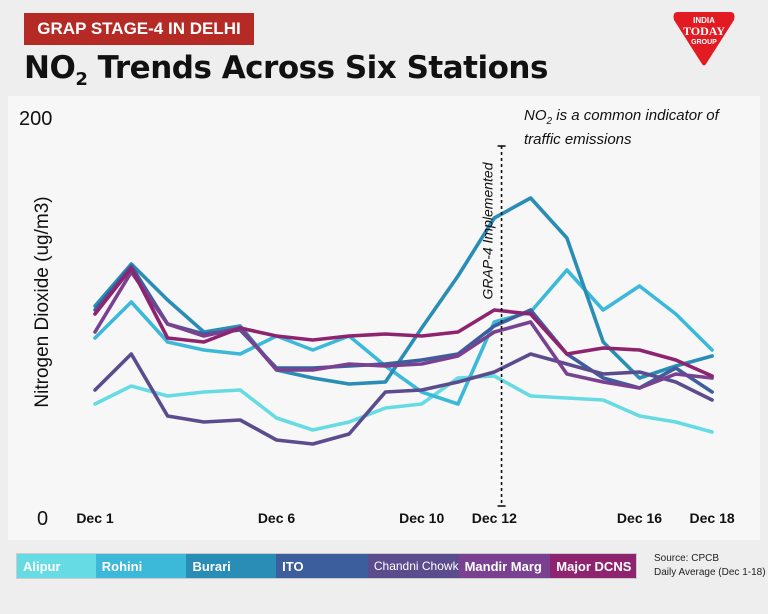 Image resolution: width=768 pixels, height=614 pixels. Describe the element at coordinates (493, 326) in the screenshot. I see `grap4-marker: GRAP-4 Implemented` at that location.